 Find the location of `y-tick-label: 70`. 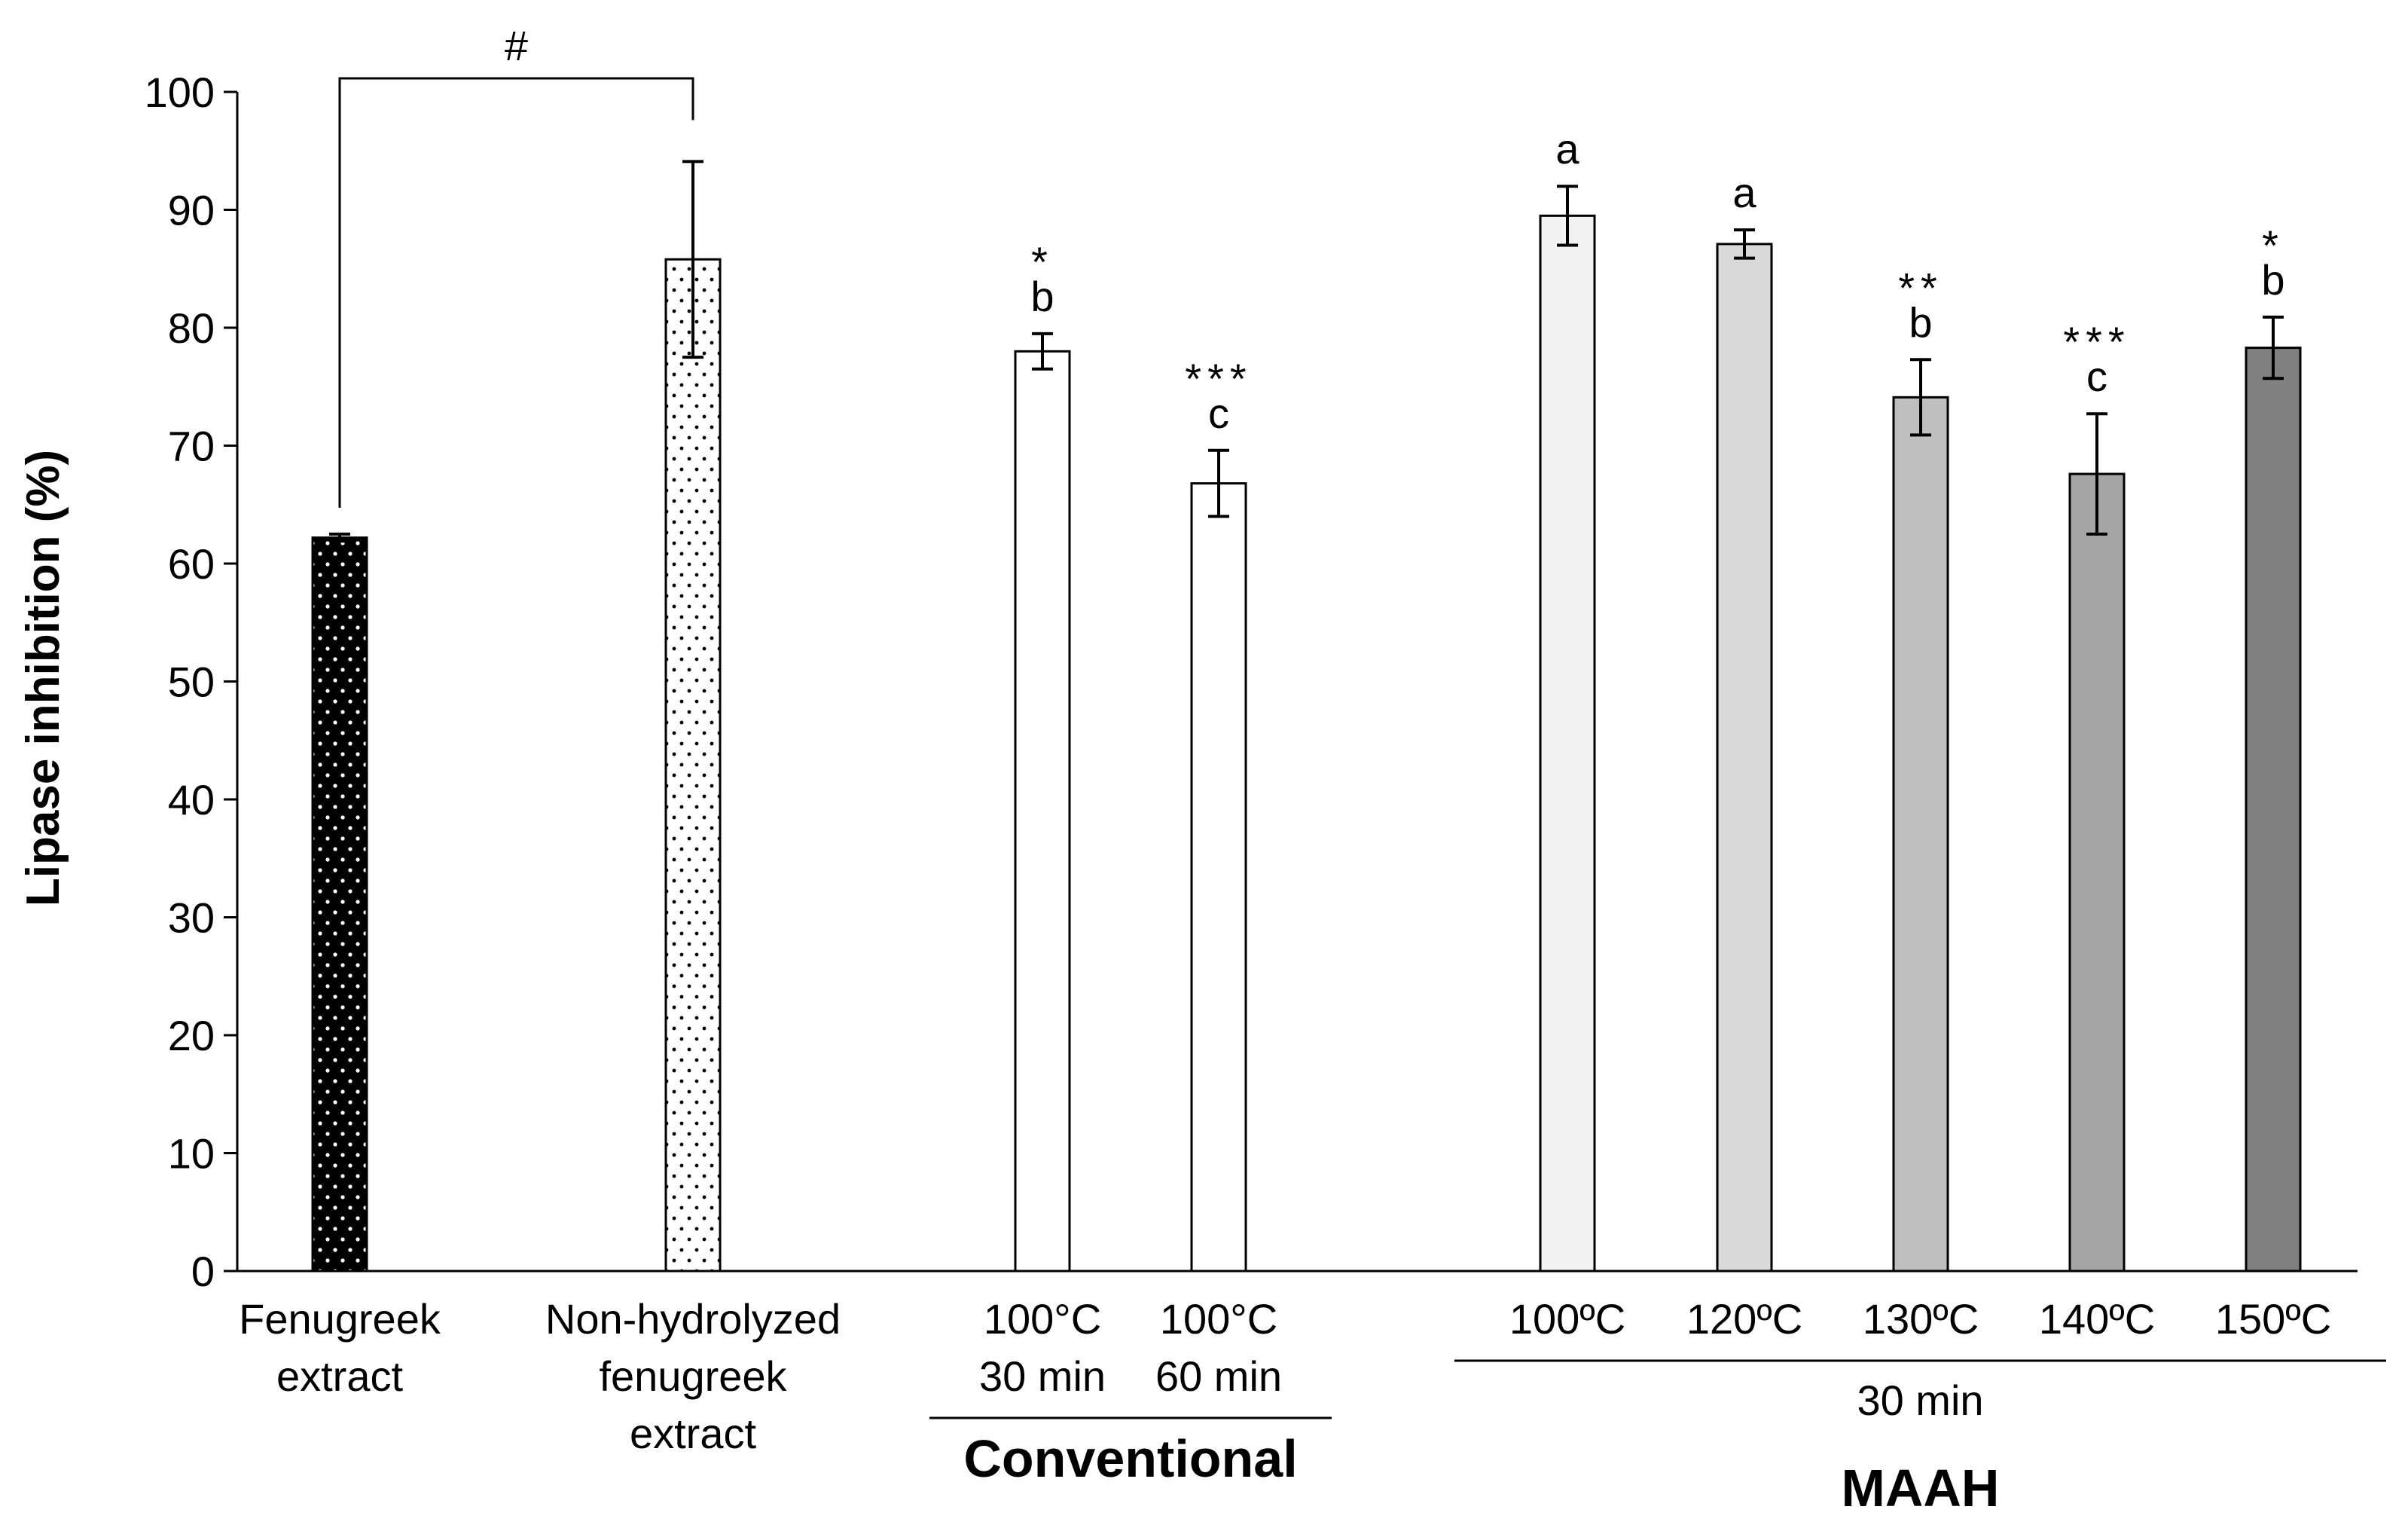

y-tick-label: 70 is located at coordinates (191, 446).